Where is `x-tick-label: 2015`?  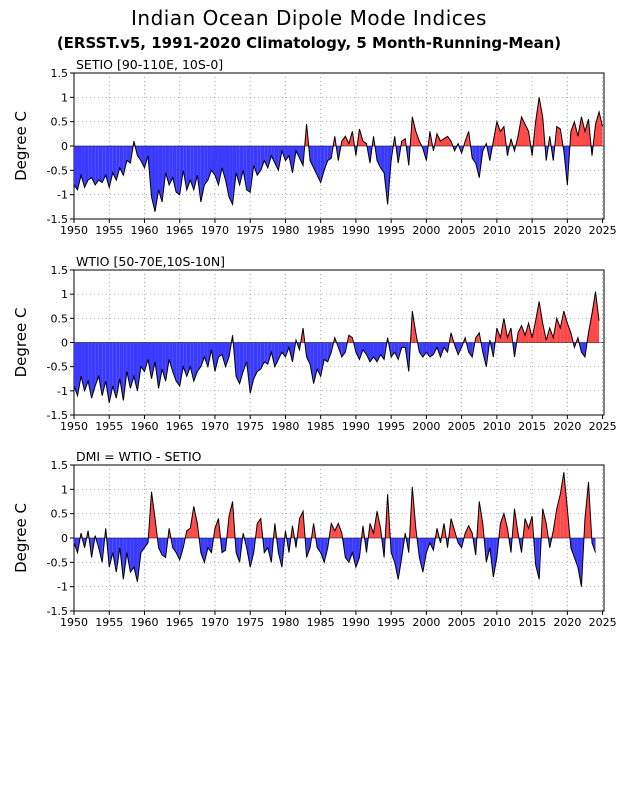 x-tick-label: 2015 is located at coordinates (532, 622).